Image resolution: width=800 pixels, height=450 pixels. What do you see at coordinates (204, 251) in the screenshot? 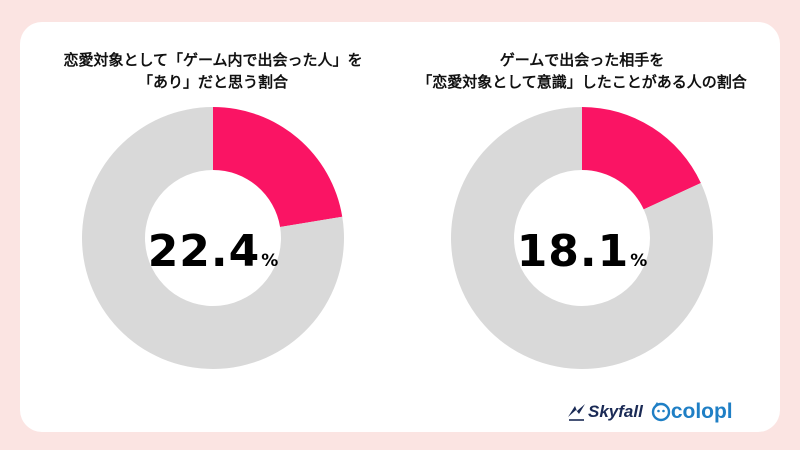
I see `center-value-left: 22.4` at bounding box center [204, 251].